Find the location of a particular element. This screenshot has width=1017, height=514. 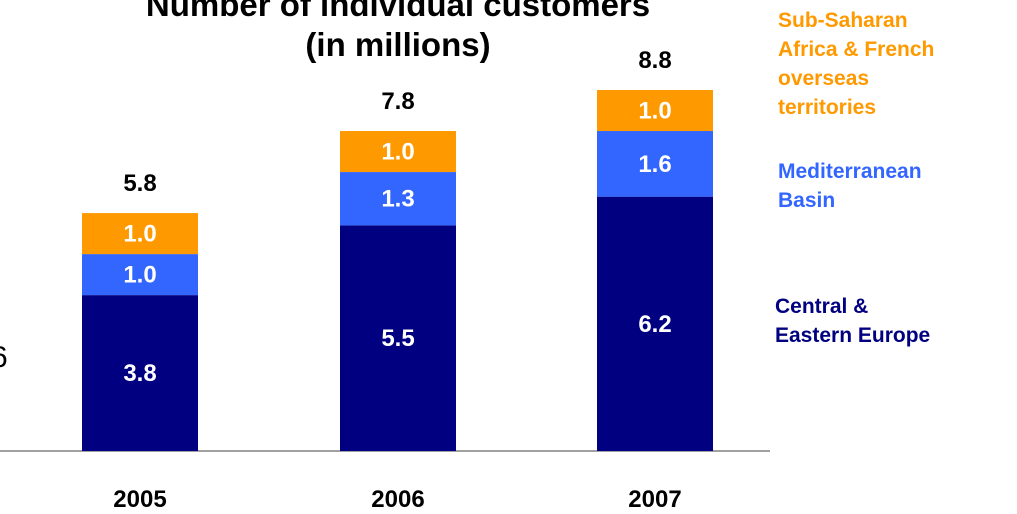

segment-value-label: 1.3 is located at coordinates (397, 199).